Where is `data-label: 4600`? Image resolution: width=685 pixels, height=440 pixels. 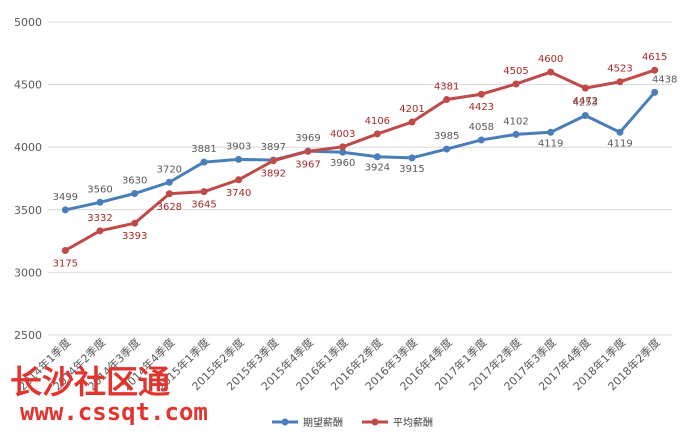
data-label: 4600 is located at coordinates (550, 59).